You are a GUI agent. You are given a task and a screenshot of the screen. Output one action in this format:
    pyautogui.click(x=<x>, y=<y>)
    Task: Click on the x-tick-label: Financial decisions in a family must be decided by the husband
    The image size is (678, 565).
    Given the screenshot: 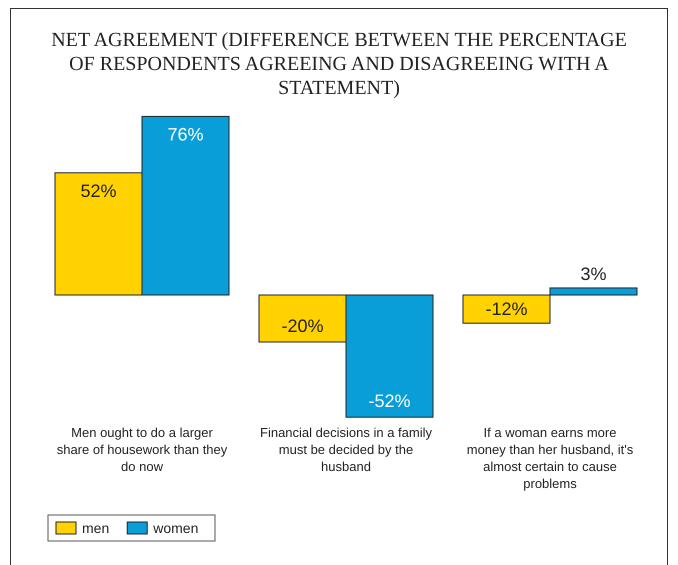 What is the action you would take?
    pyautogui.click(x=346, y=449)
    